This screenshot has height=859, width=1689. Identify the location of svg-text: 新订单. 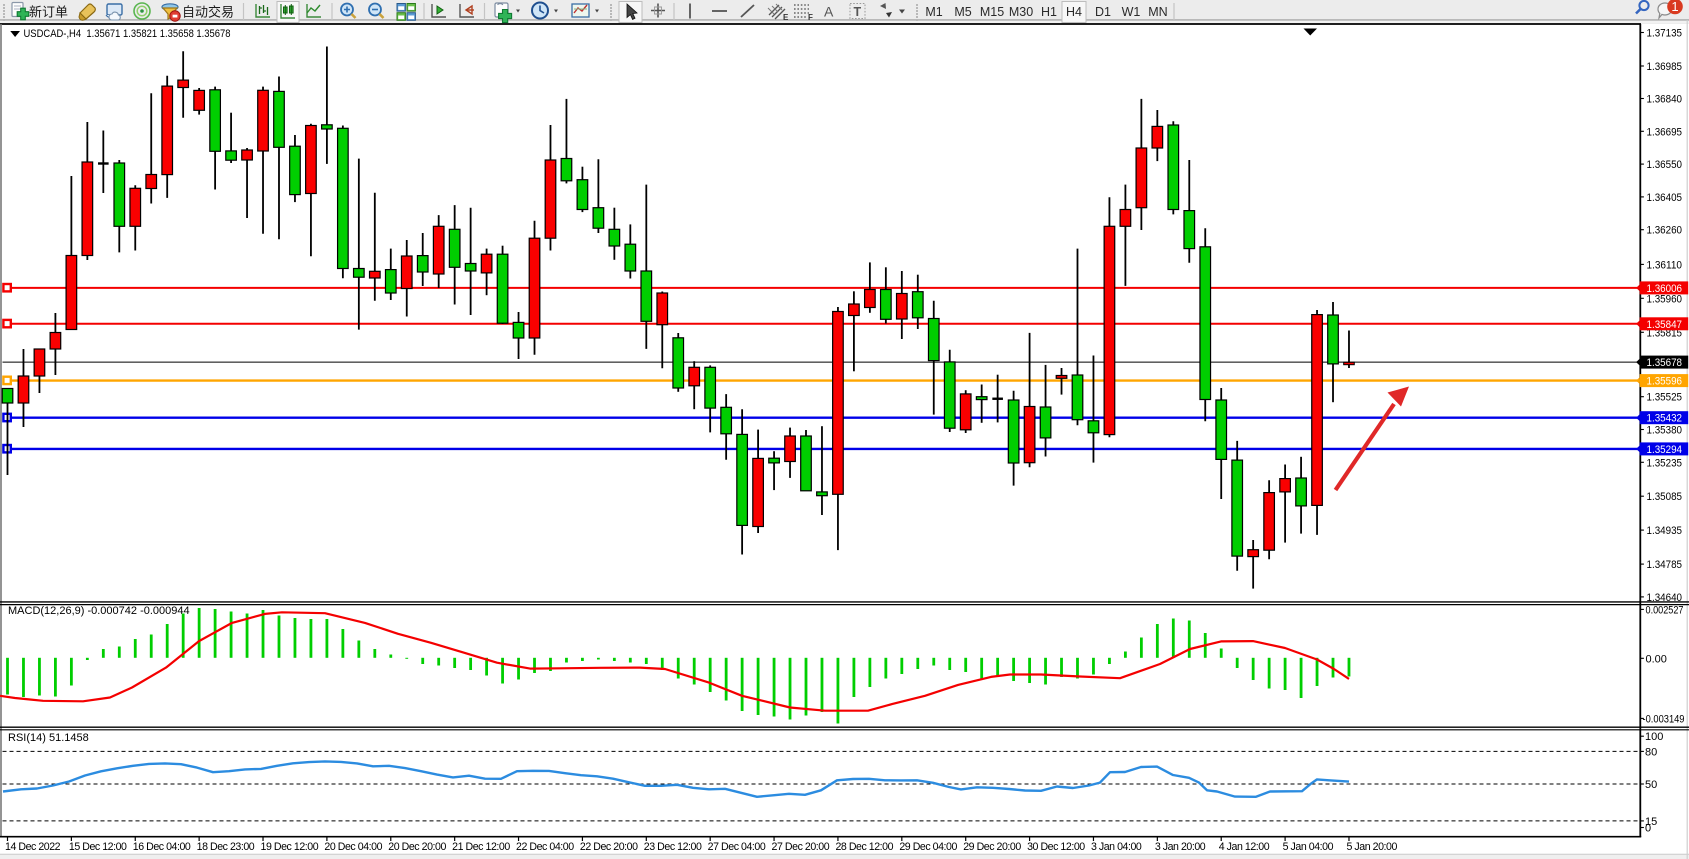
(48, 12).